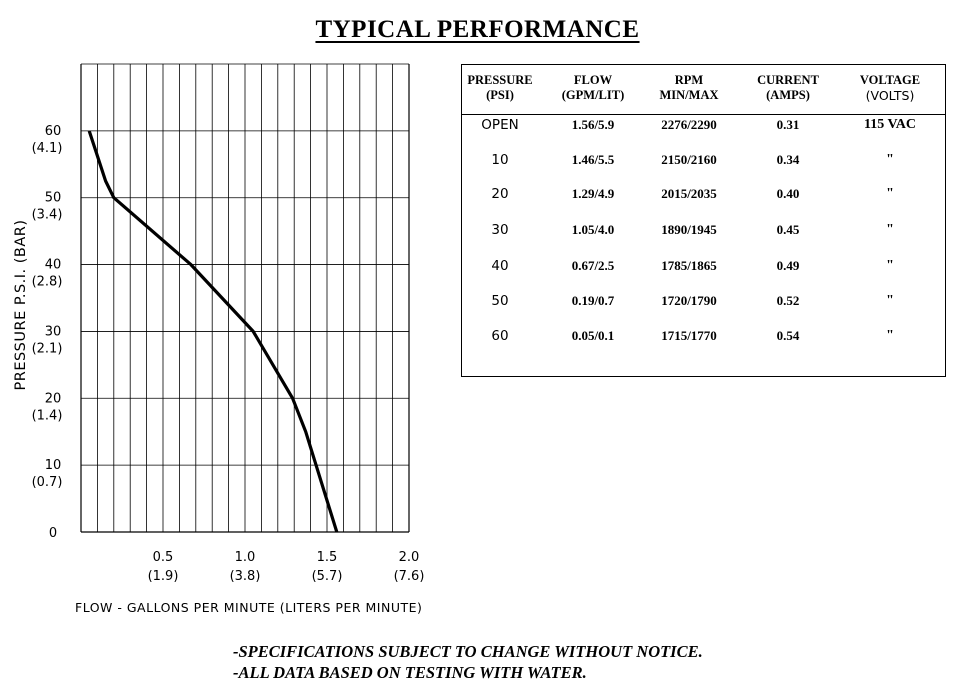 The image size is (955, 700). Describe the element at coordinates (500, 95) in the screenshot. I see `table-header-line2: (PSI)` at that location.